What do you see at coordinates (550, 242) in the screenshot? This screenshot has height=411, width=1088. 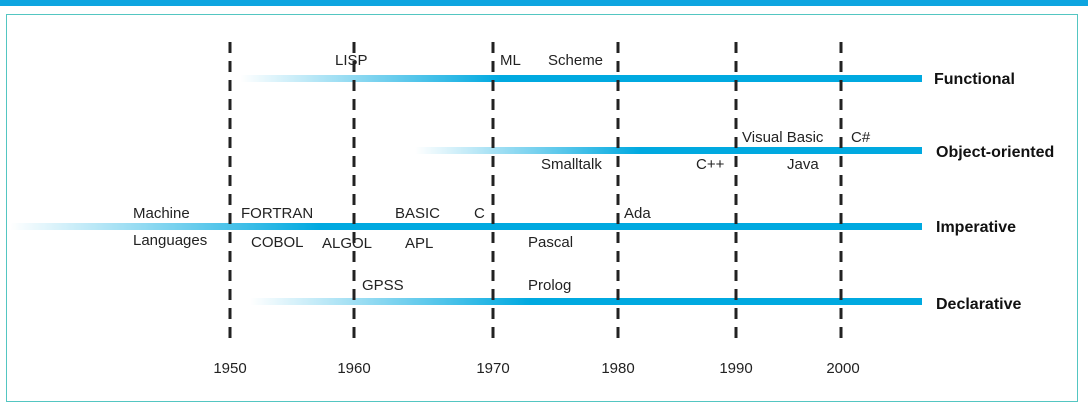 I see `language-label: Pascal` at bounding box center [550, 242].